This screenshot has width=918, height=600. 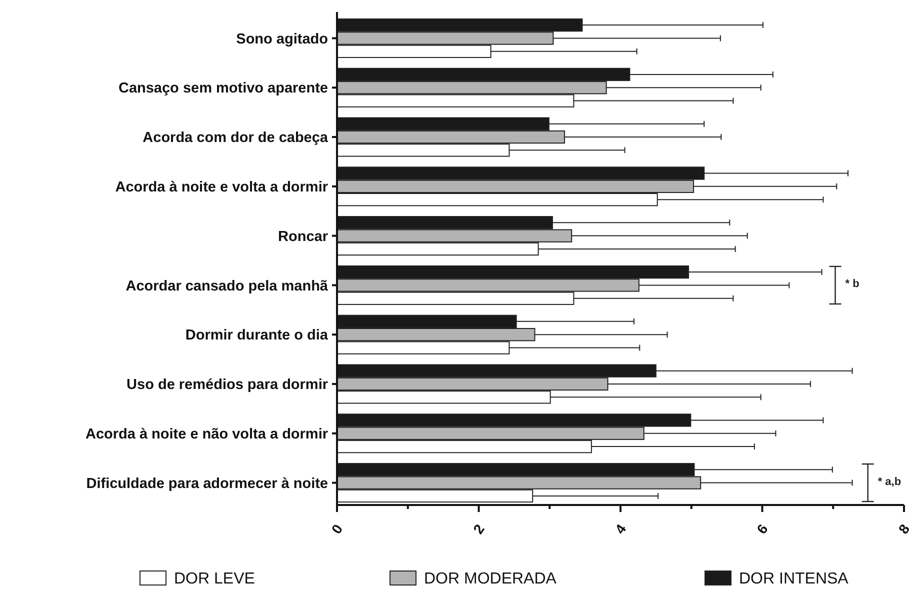 What do you see at coordinates (490, 579) in the screenshot?
I see `legend-label: DOR MODERADA` at bounding box center [490, 579].